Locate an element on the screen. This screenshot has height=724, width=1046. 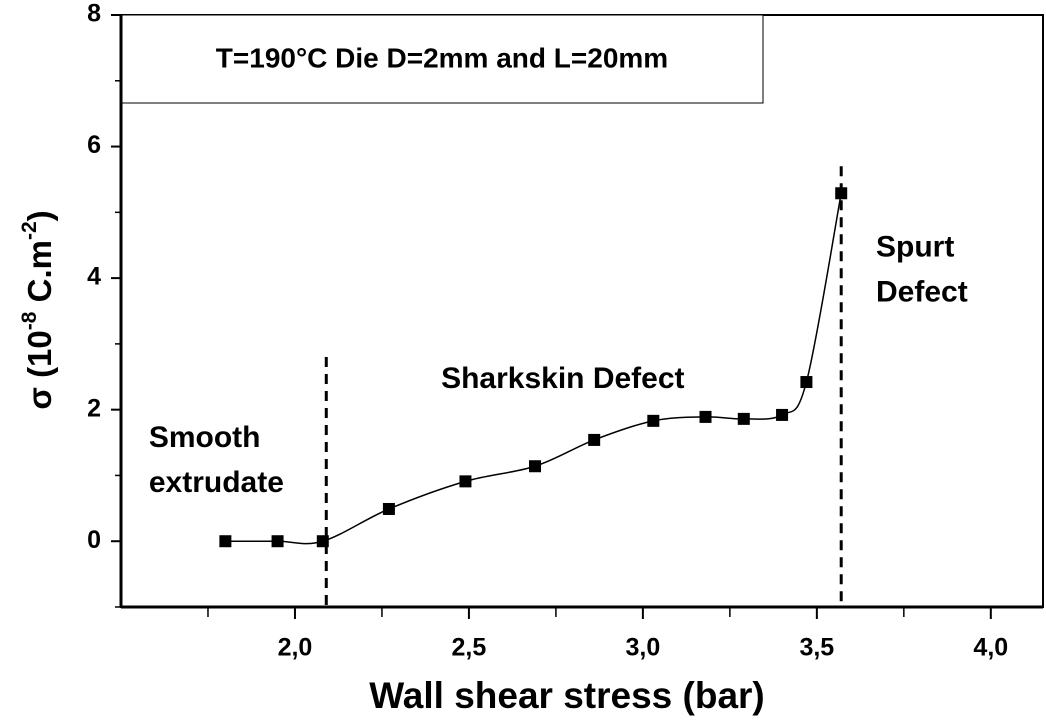
y-axis-label: σ (10-8 C.m-2) is located at coordinates (38, 309).